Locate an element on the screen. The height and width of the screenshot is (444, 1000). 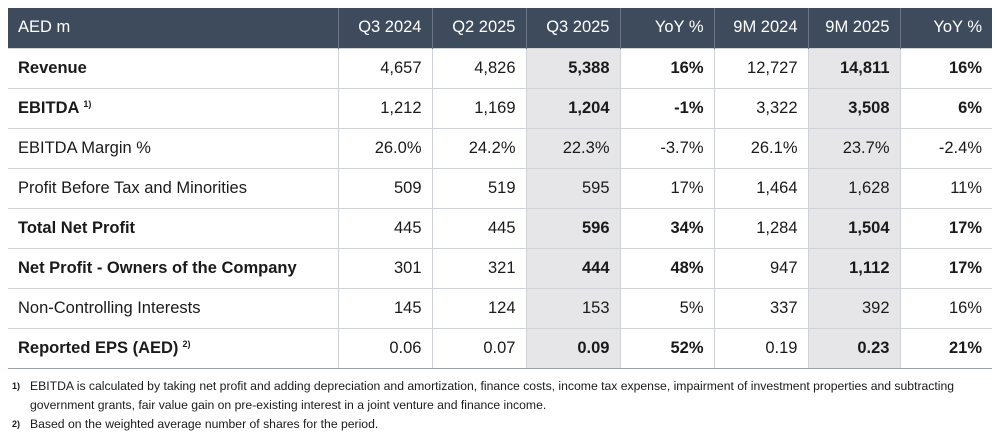
row-label: Net Profit - Owners of the Company is located at coordinates (173, 267).